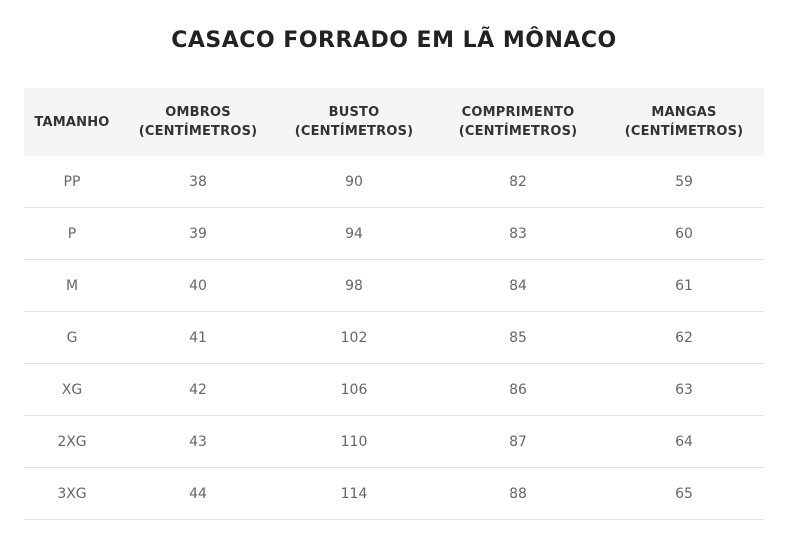 The height and width of the screenshot is (542, 788). Describe the element at coordinates (198, 233) in the screenshot. I see `cell-shoulders: 39` at that location.